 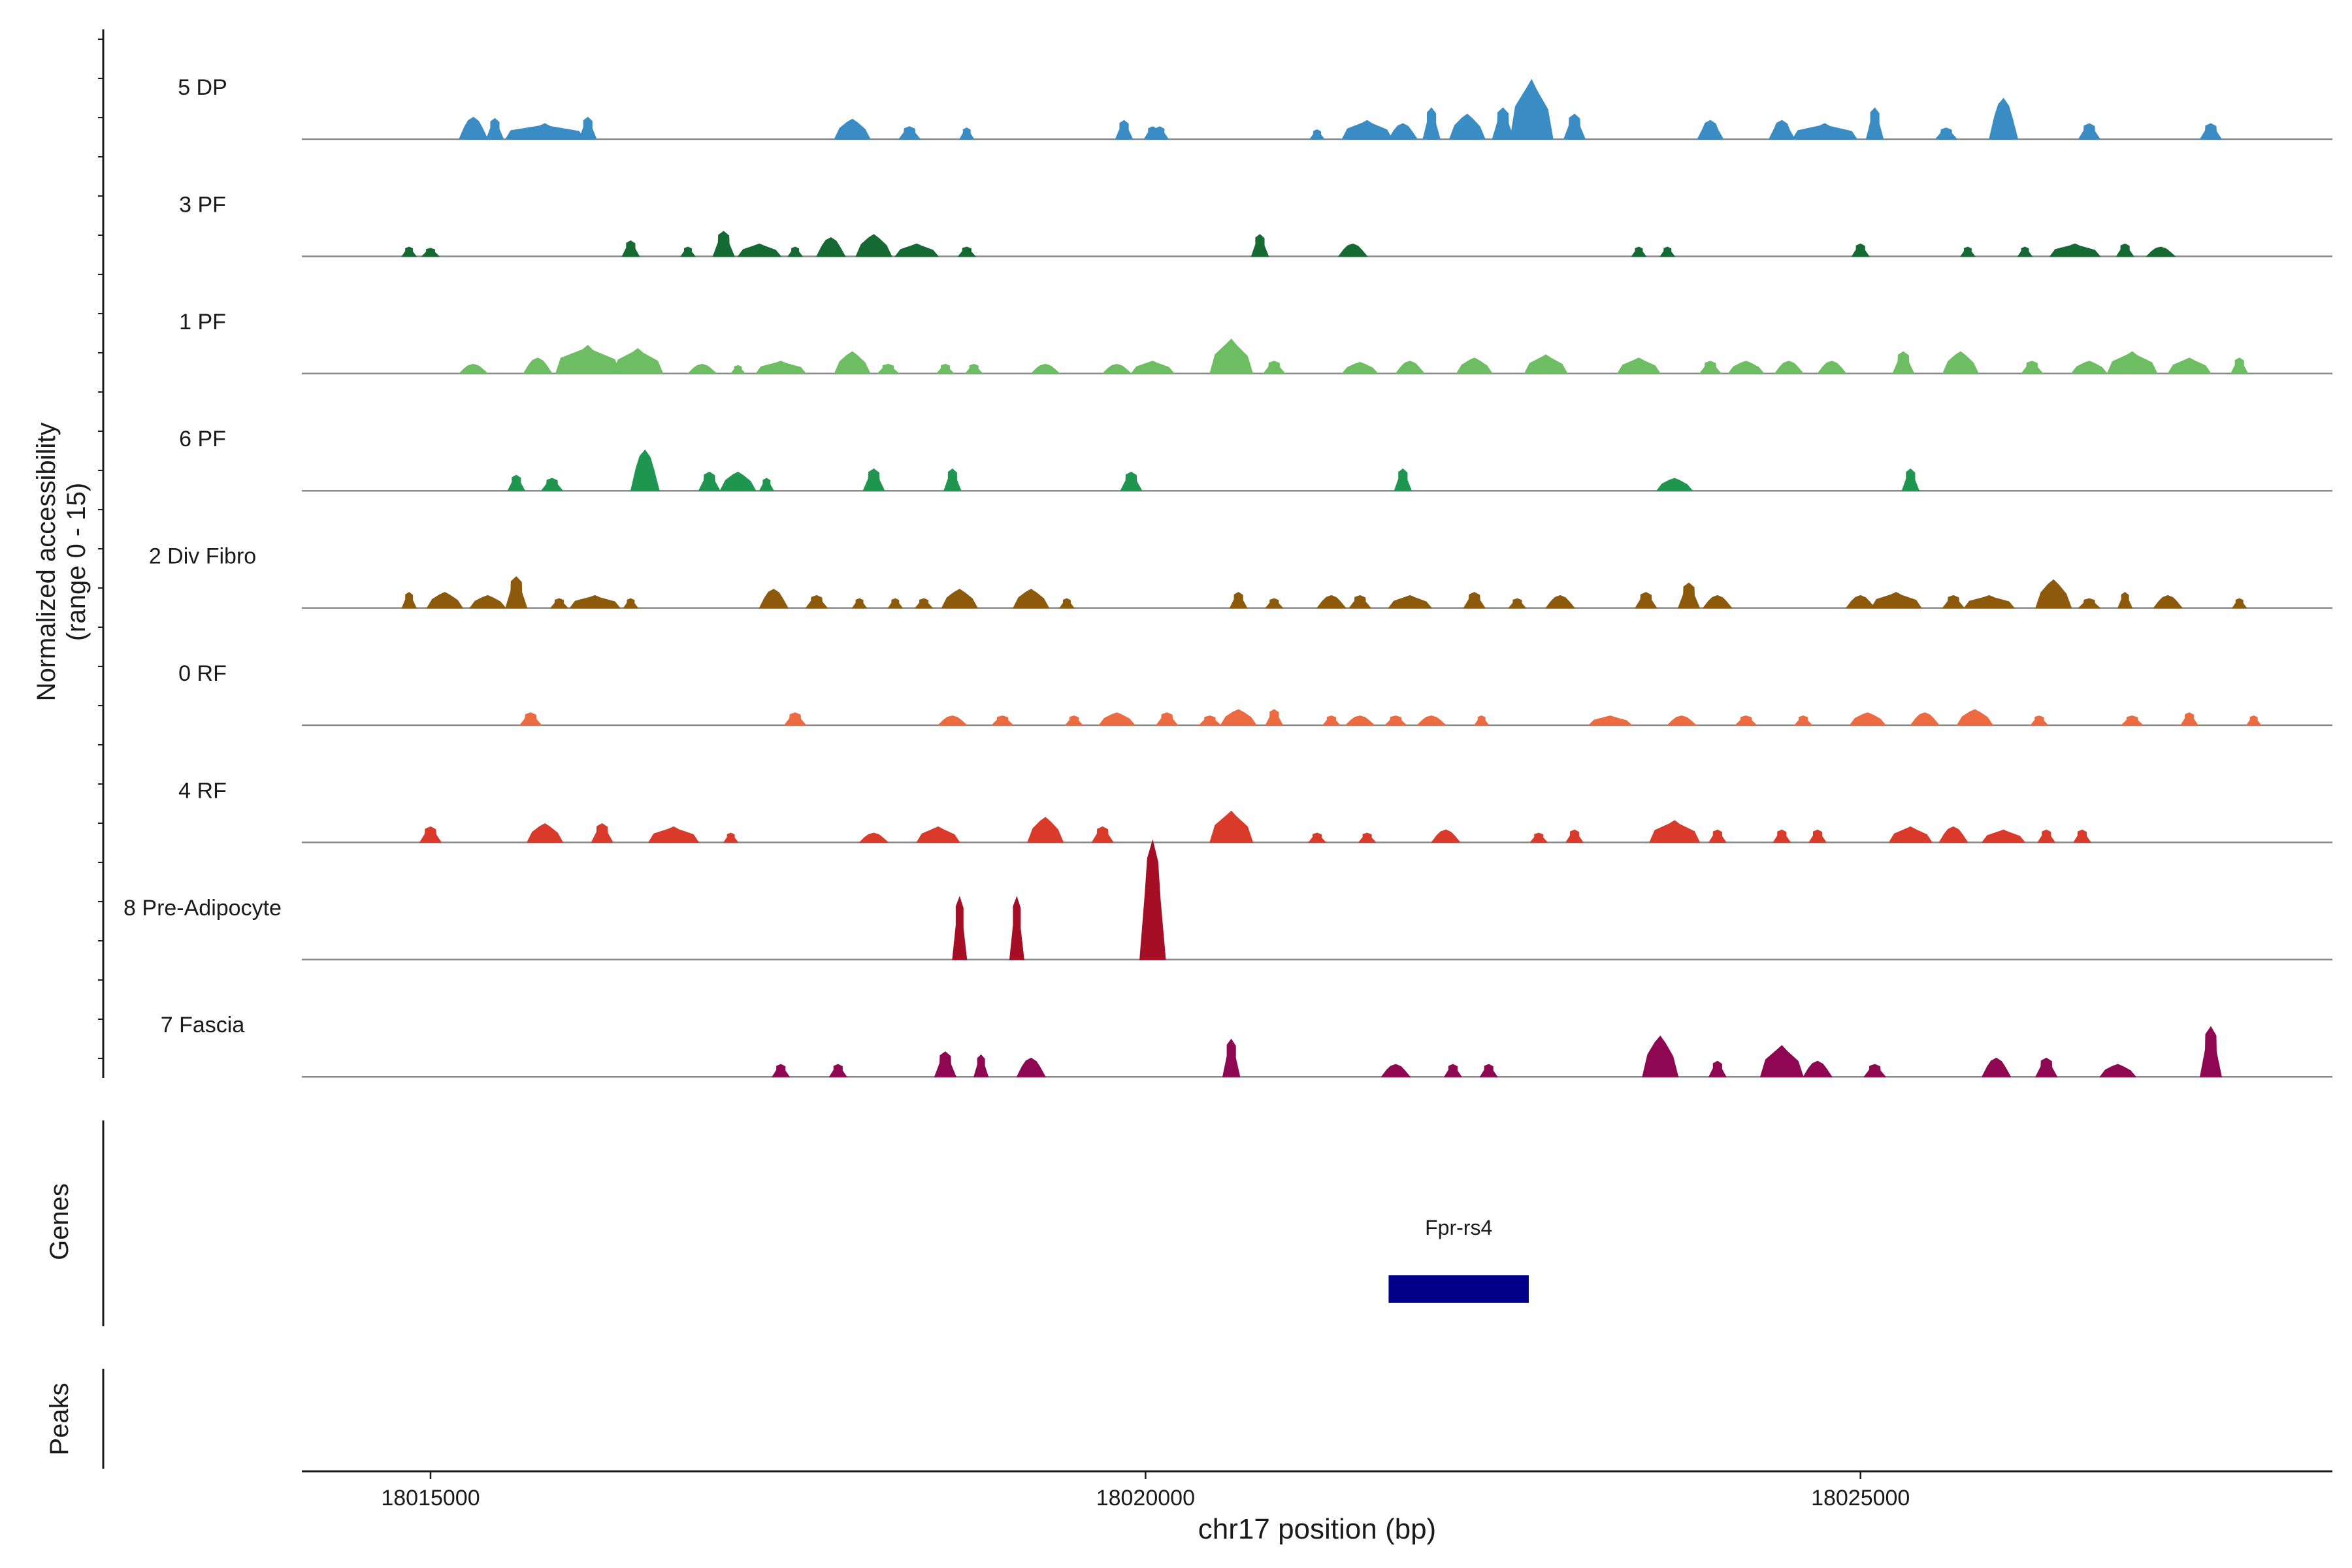 What do you see at coordinates (1255, 694) in the screenshot?
I see `track-0-rf: 0 RF` at bounding box center [1255, 694].